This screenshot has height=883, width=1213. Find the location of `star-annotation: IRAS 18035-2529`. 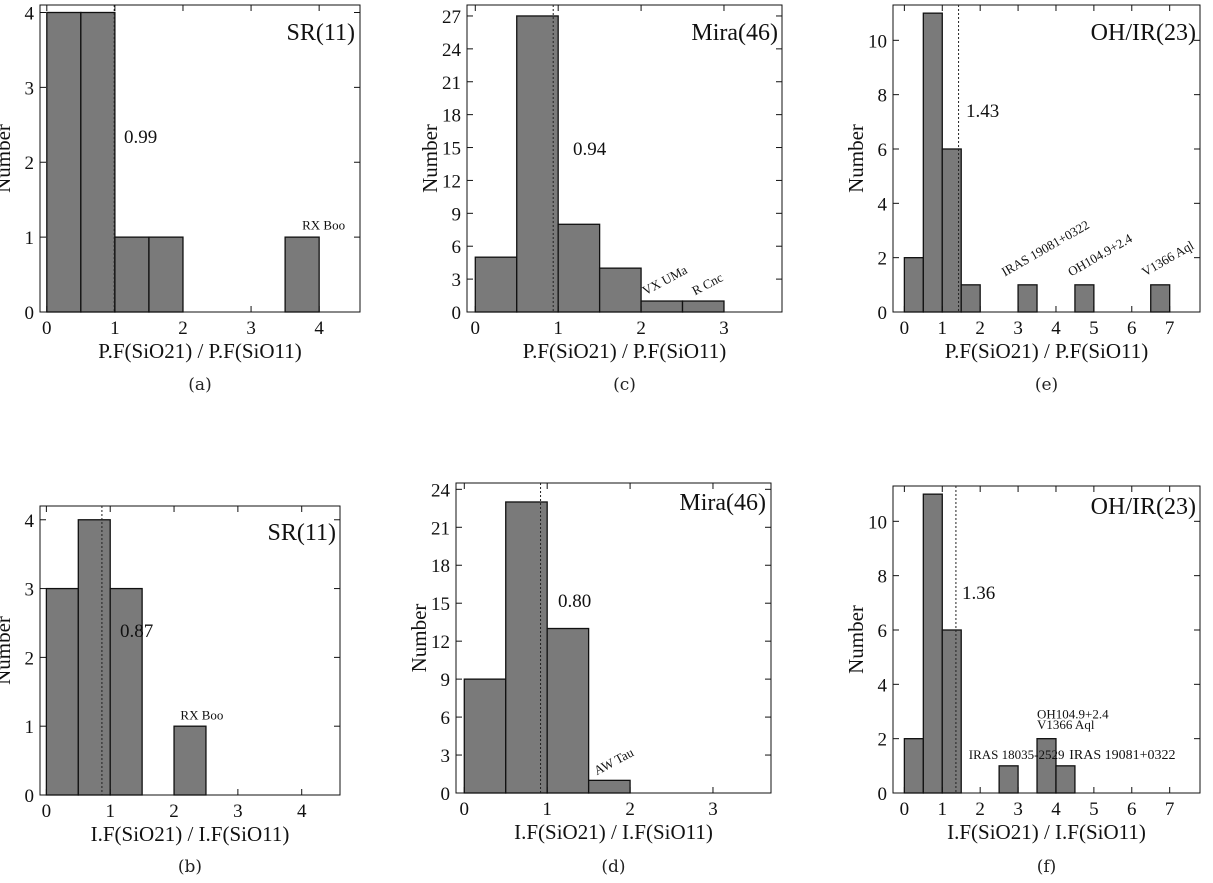

star-annotation: IRAS 18035-2529 is located at coordinates (1017, 754).